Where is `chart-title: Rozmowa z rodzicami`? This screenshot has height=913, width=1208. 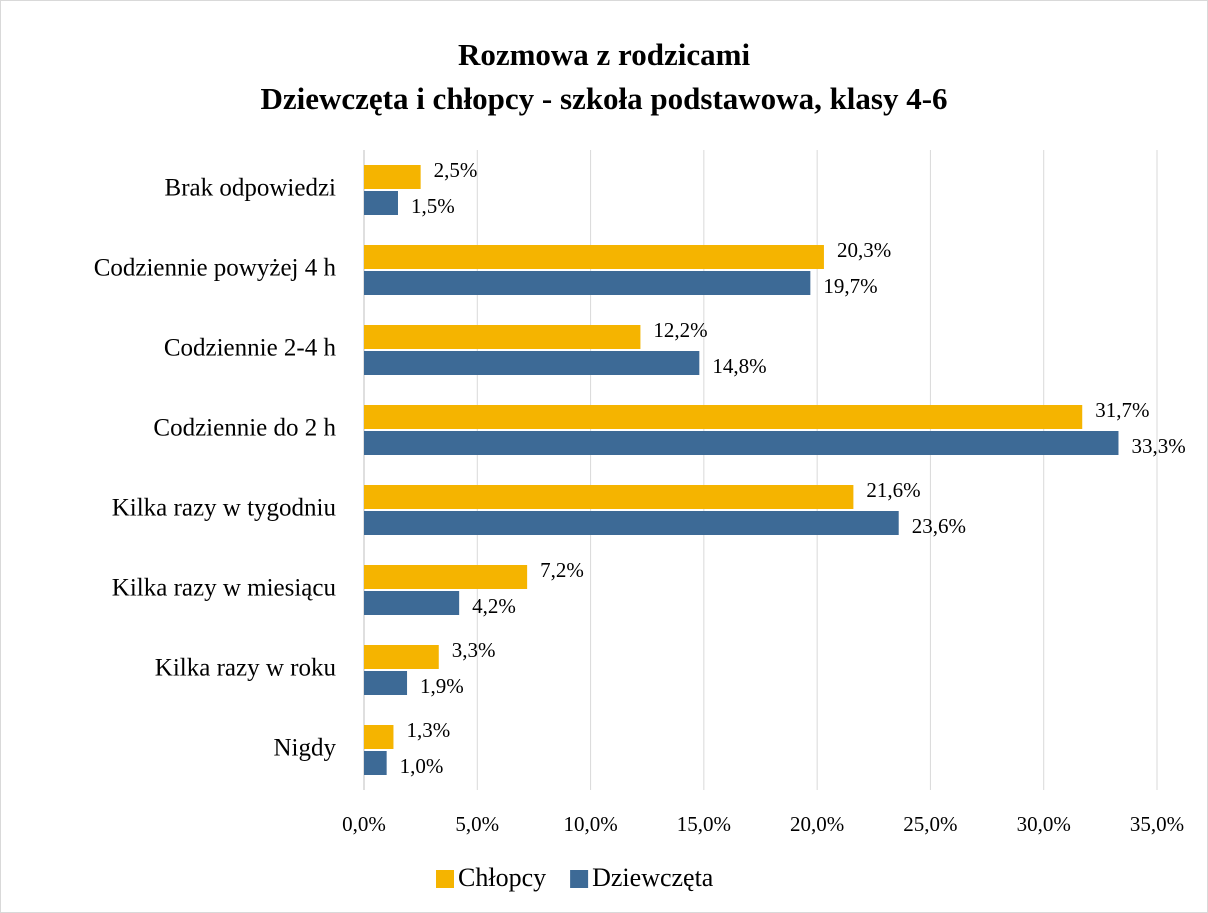
chart-title: Rozmowa z rodzicami is located at coordinates (604, 54).